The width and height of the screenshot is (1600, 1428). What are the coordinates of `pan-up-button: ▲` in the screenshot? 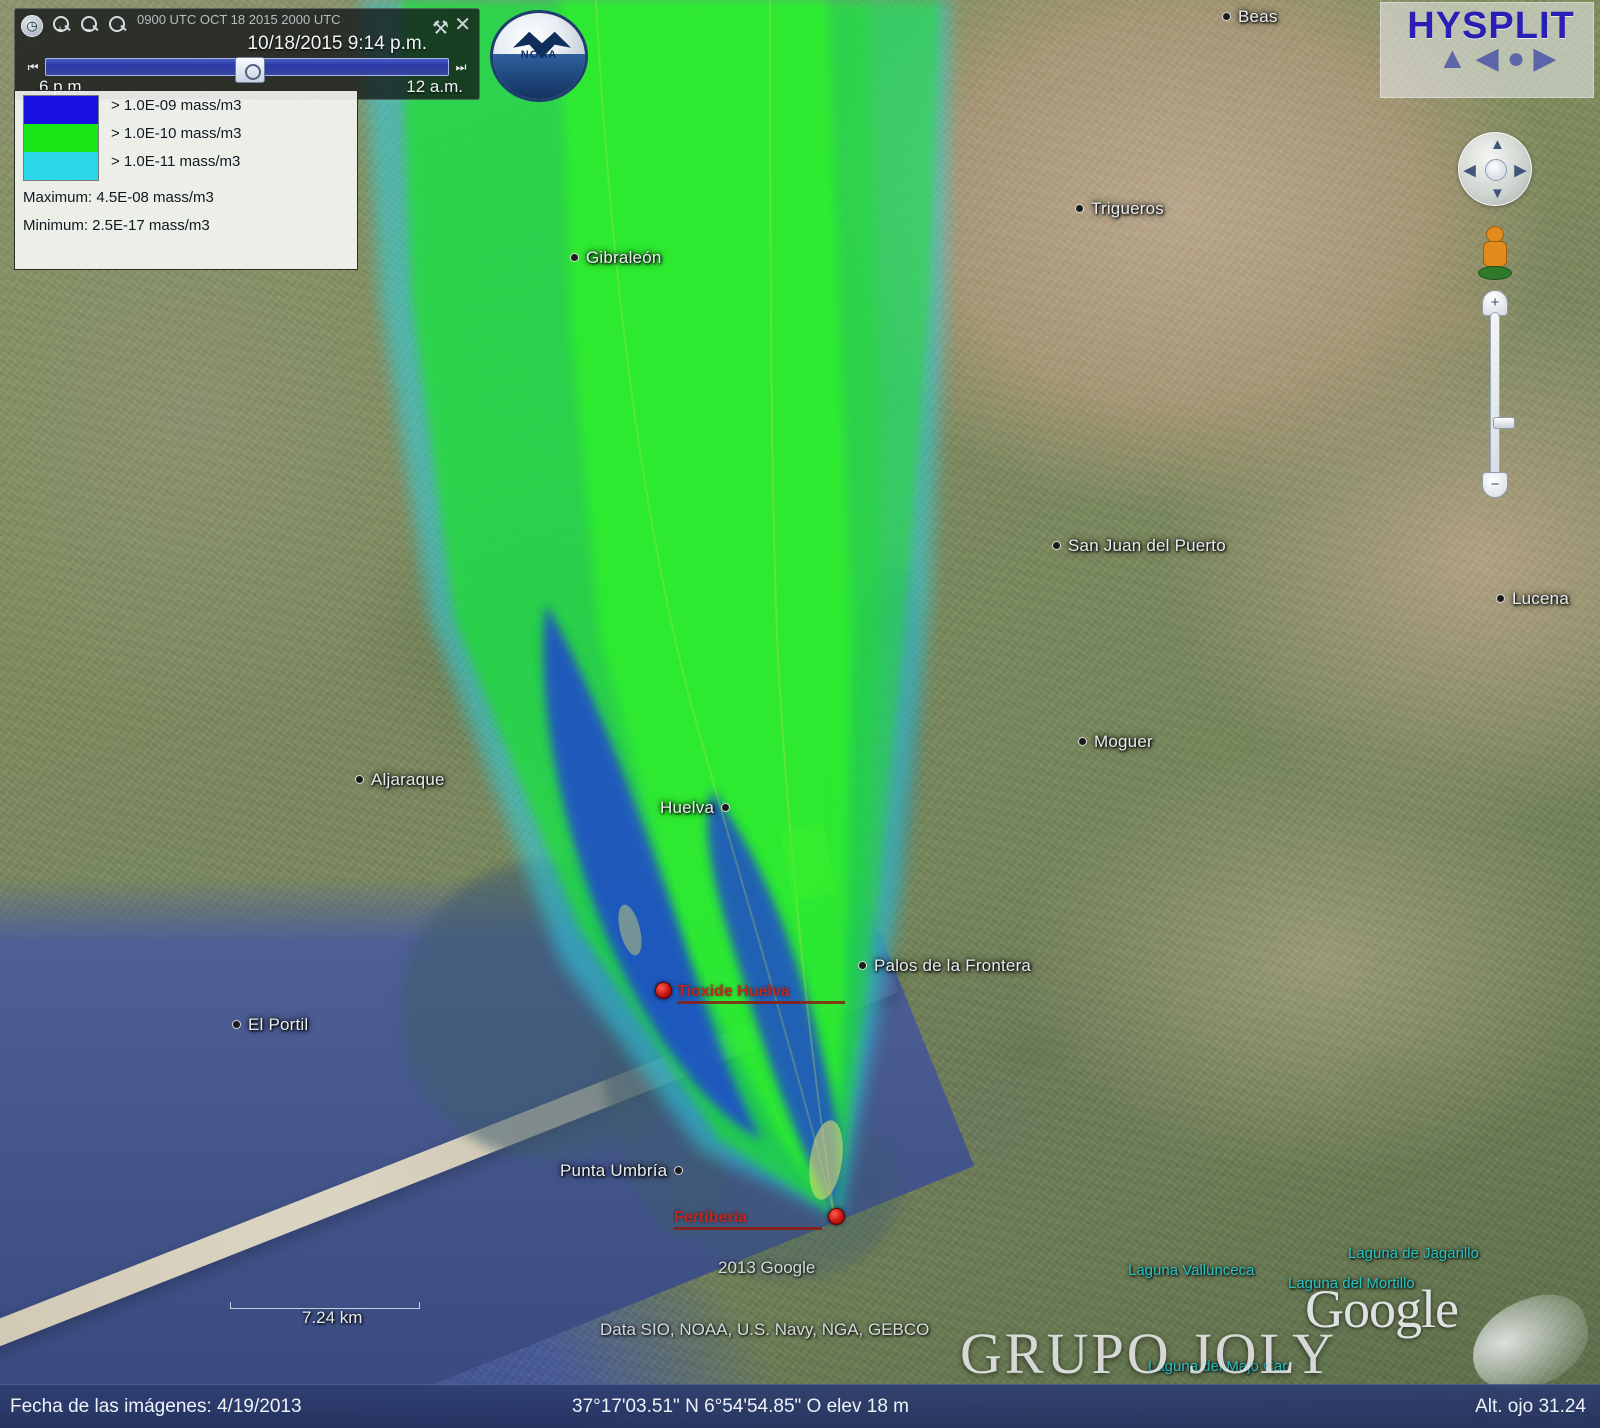 It's located at (1497, 144).